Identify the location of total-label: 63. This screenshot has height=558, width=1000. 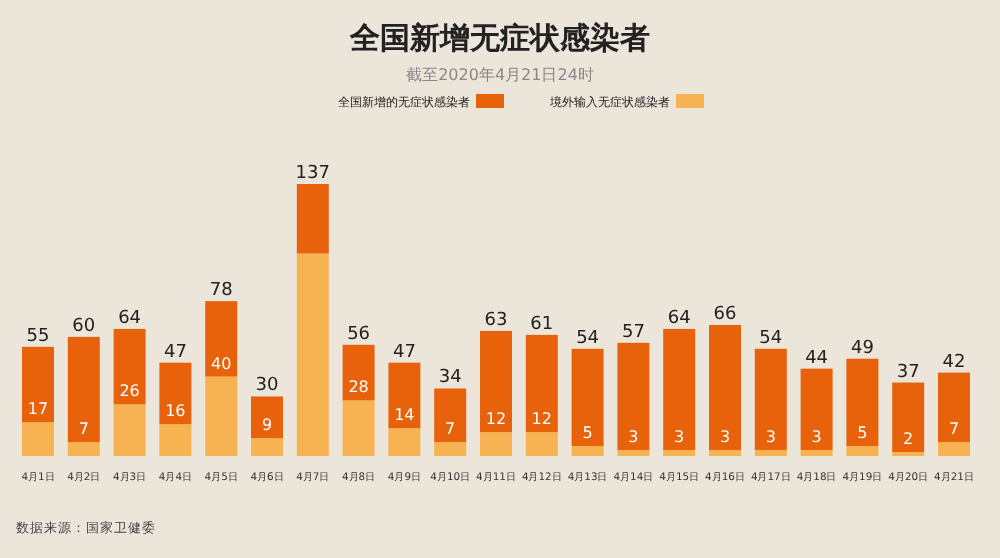
(496, 320).